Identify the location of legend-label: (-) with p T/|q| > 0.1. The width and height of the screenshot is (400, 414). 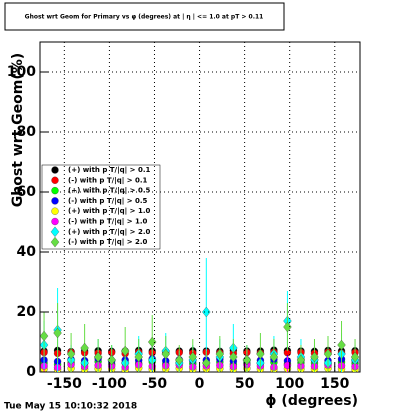
(108, 180).